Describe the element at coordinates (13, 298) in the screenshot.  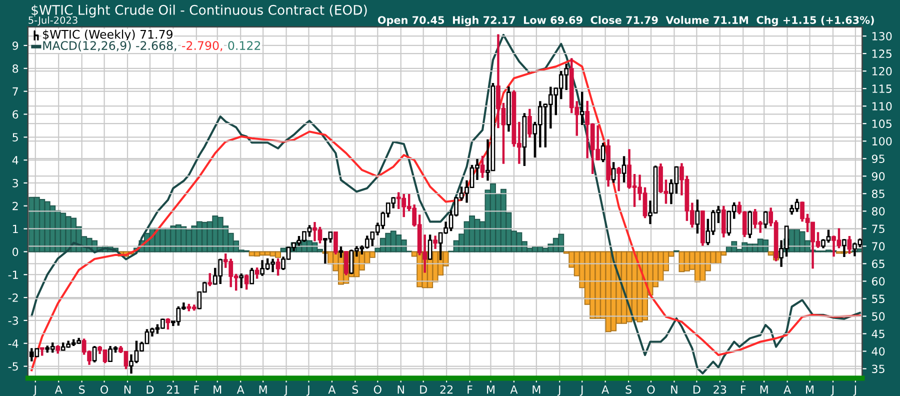
I see `y-tick-label: -2` at that location.